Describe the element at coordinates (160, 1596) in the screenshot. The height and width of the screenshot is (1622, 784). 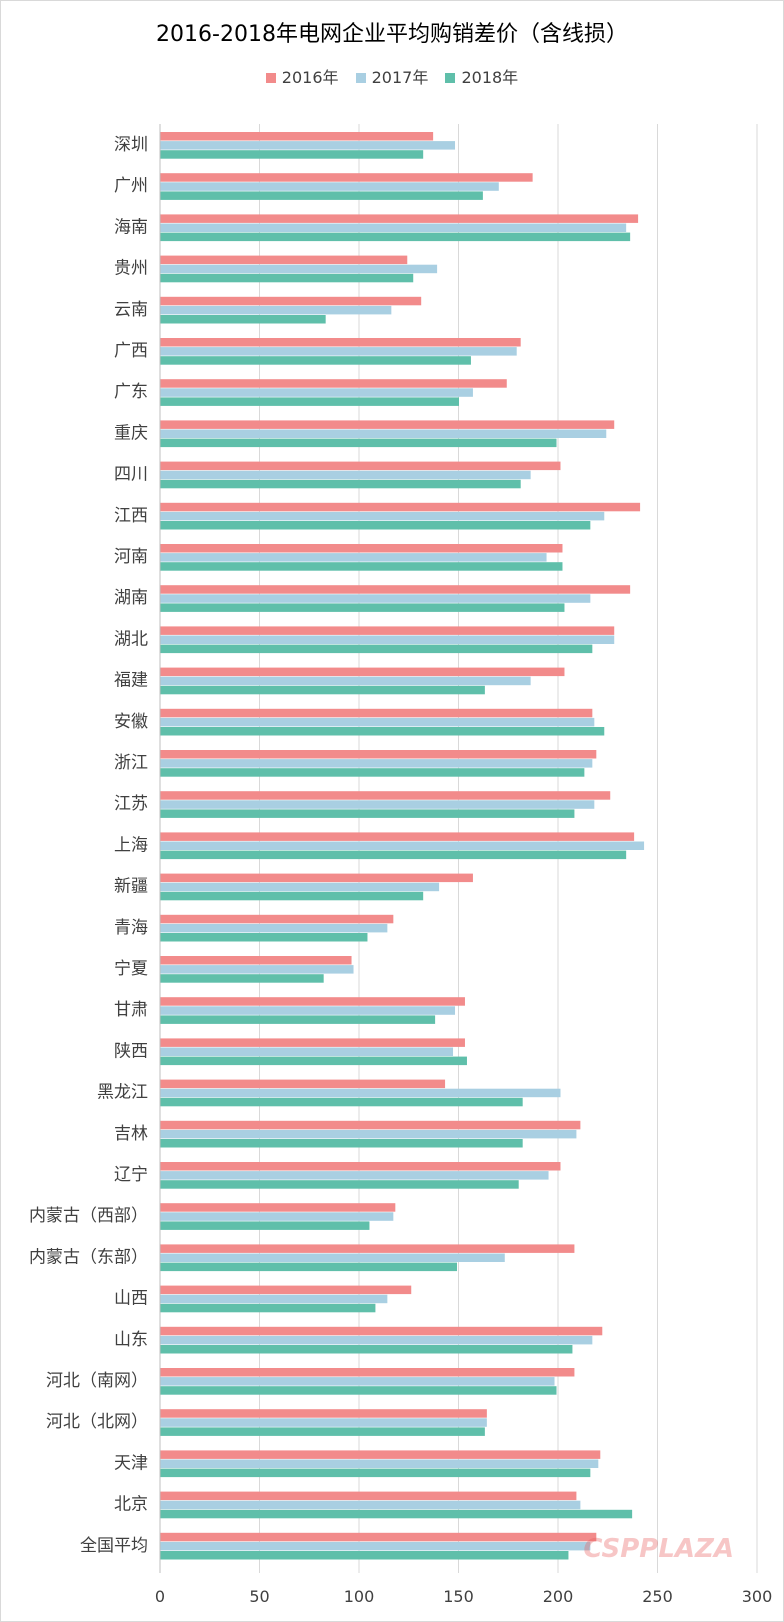
I see `x-tick-label: 0` at that location.